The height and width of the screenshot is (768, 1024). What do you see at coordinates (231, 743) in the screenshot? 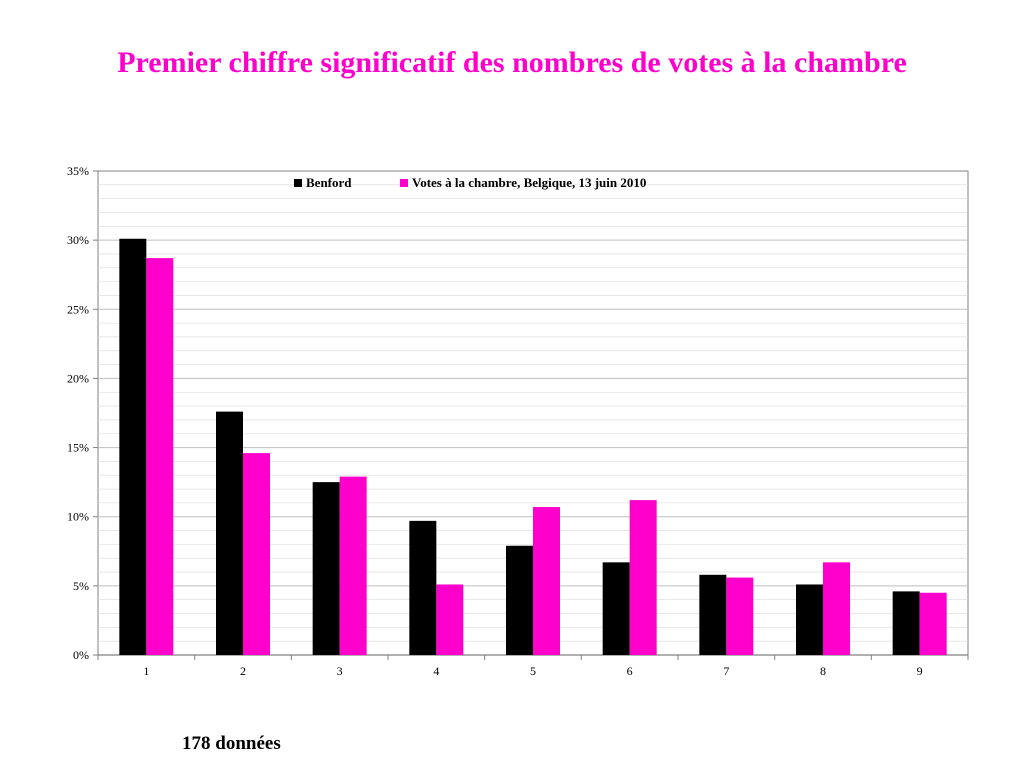
I see `data-count-note: 178 données` at bounding box center [231, 743].